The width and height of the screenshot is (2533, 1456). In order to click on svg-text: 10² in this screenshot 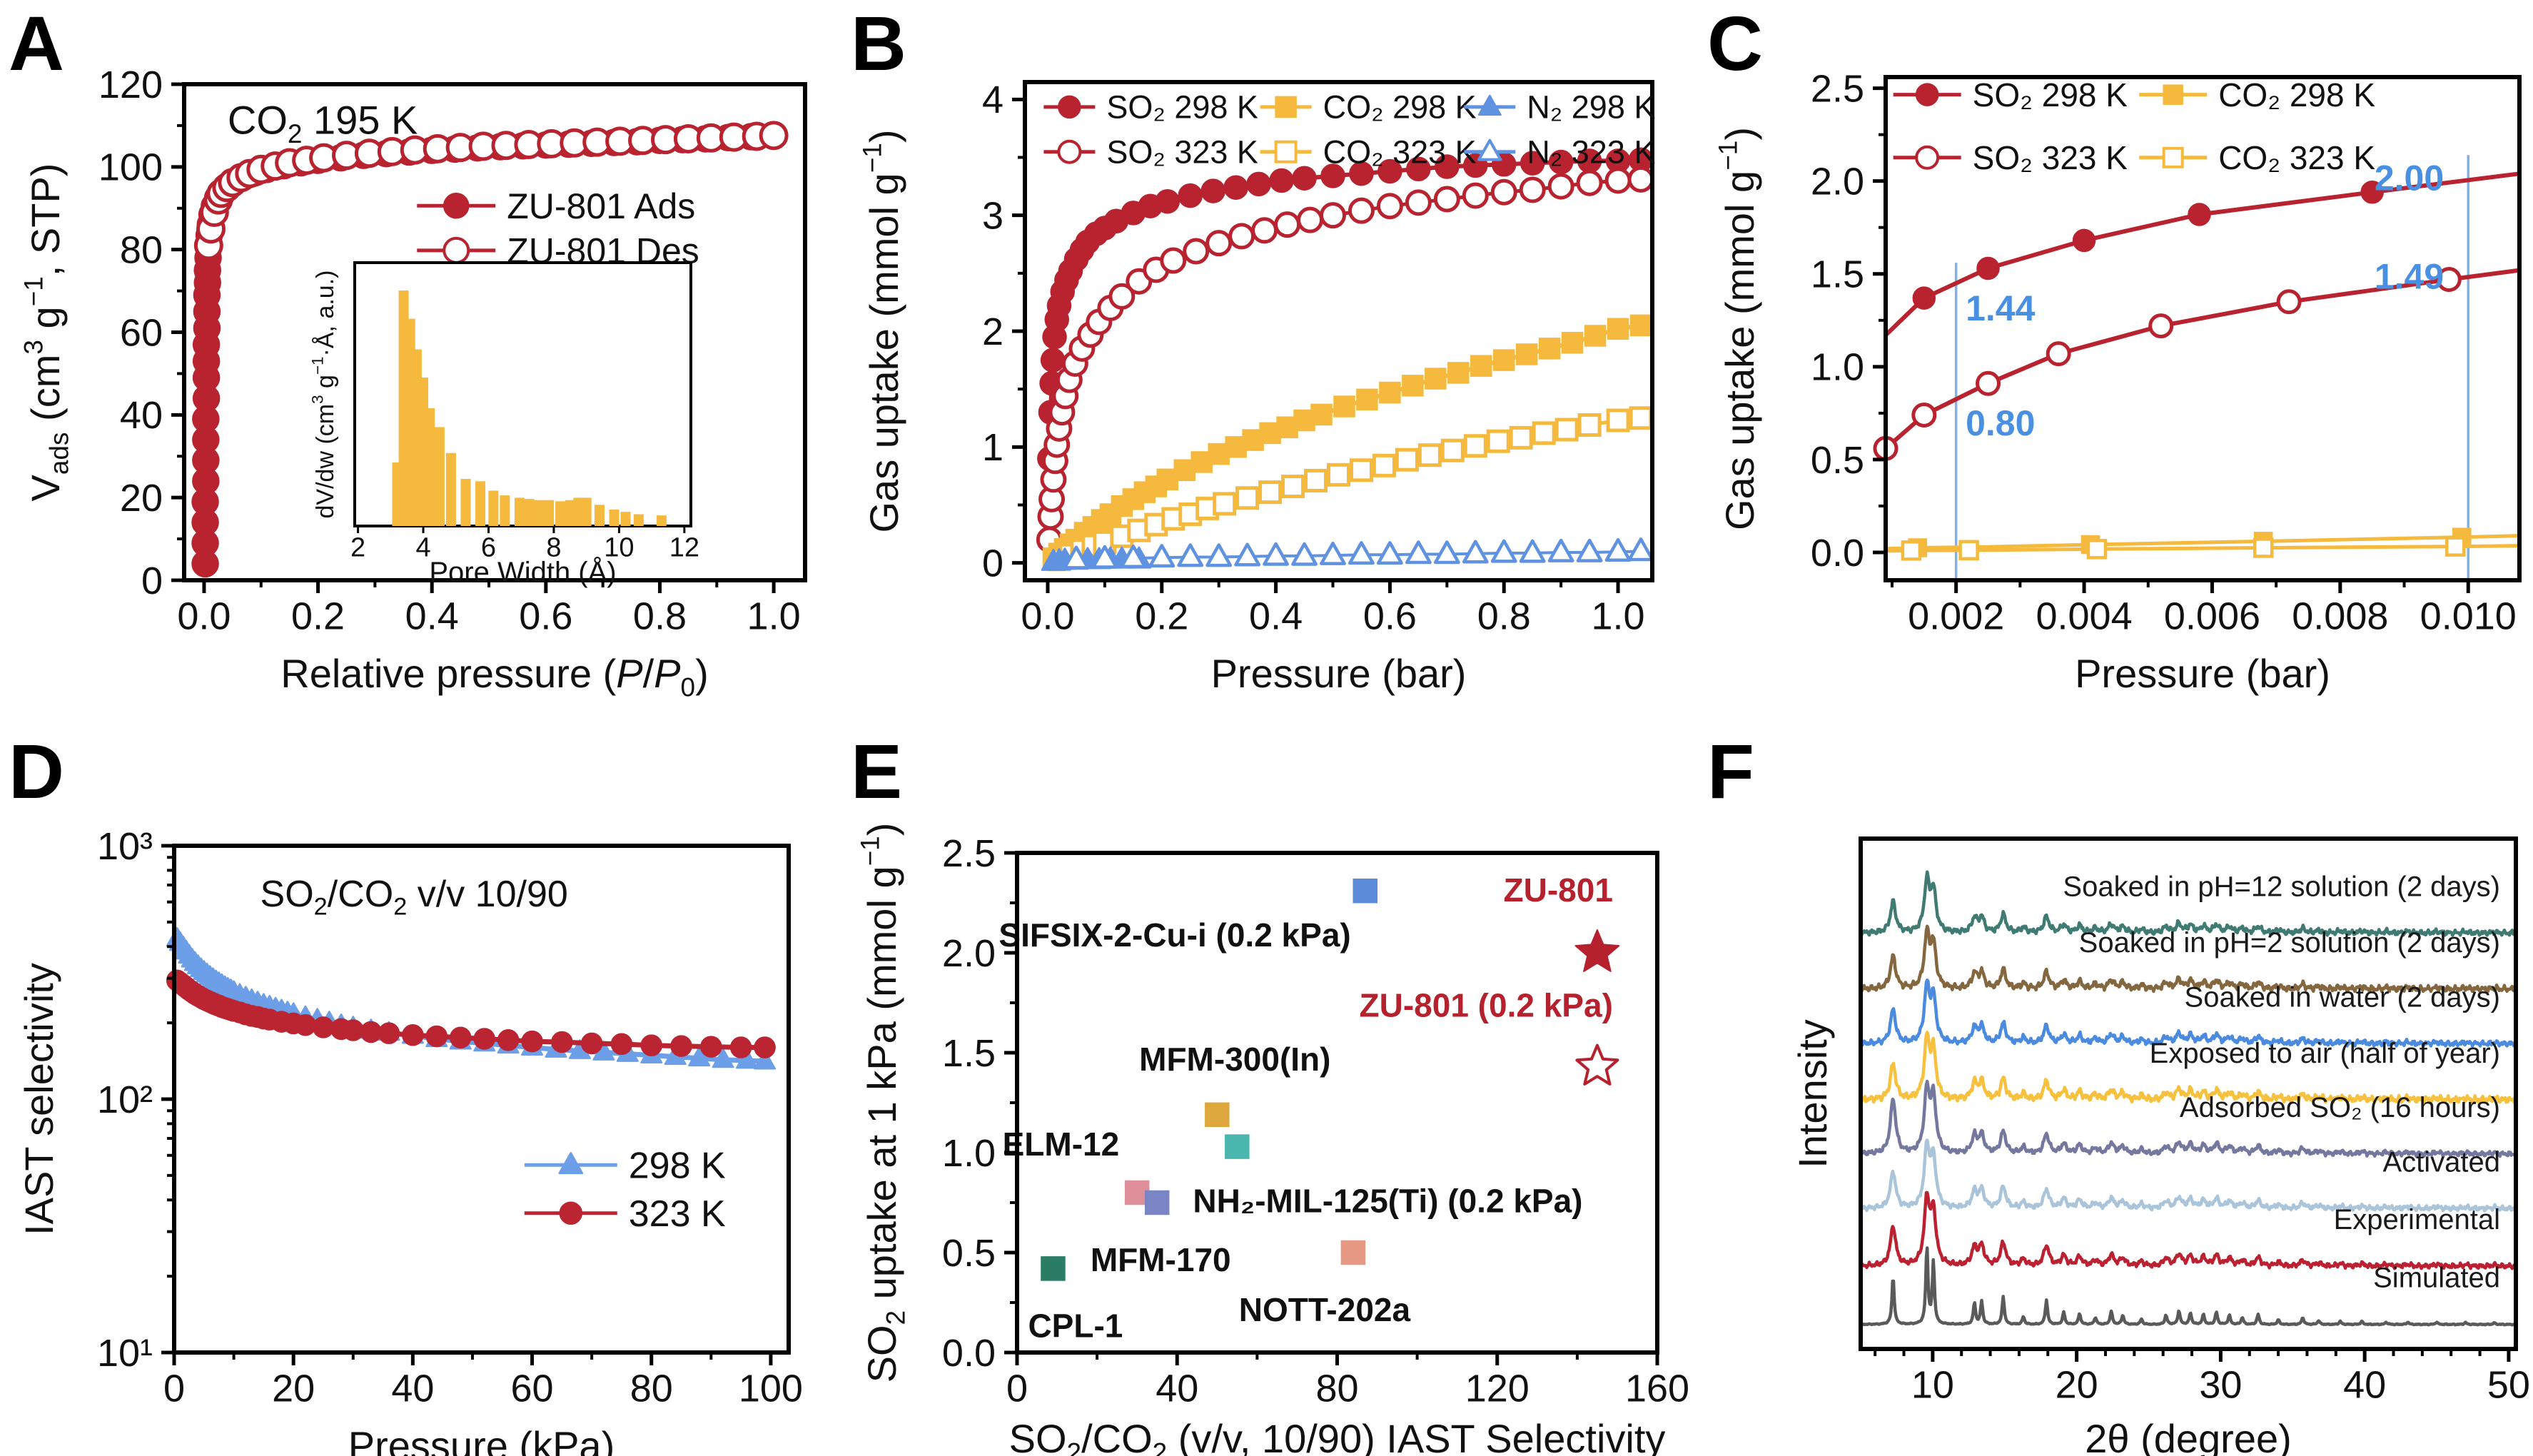, I will do `click(125, 1099)`.